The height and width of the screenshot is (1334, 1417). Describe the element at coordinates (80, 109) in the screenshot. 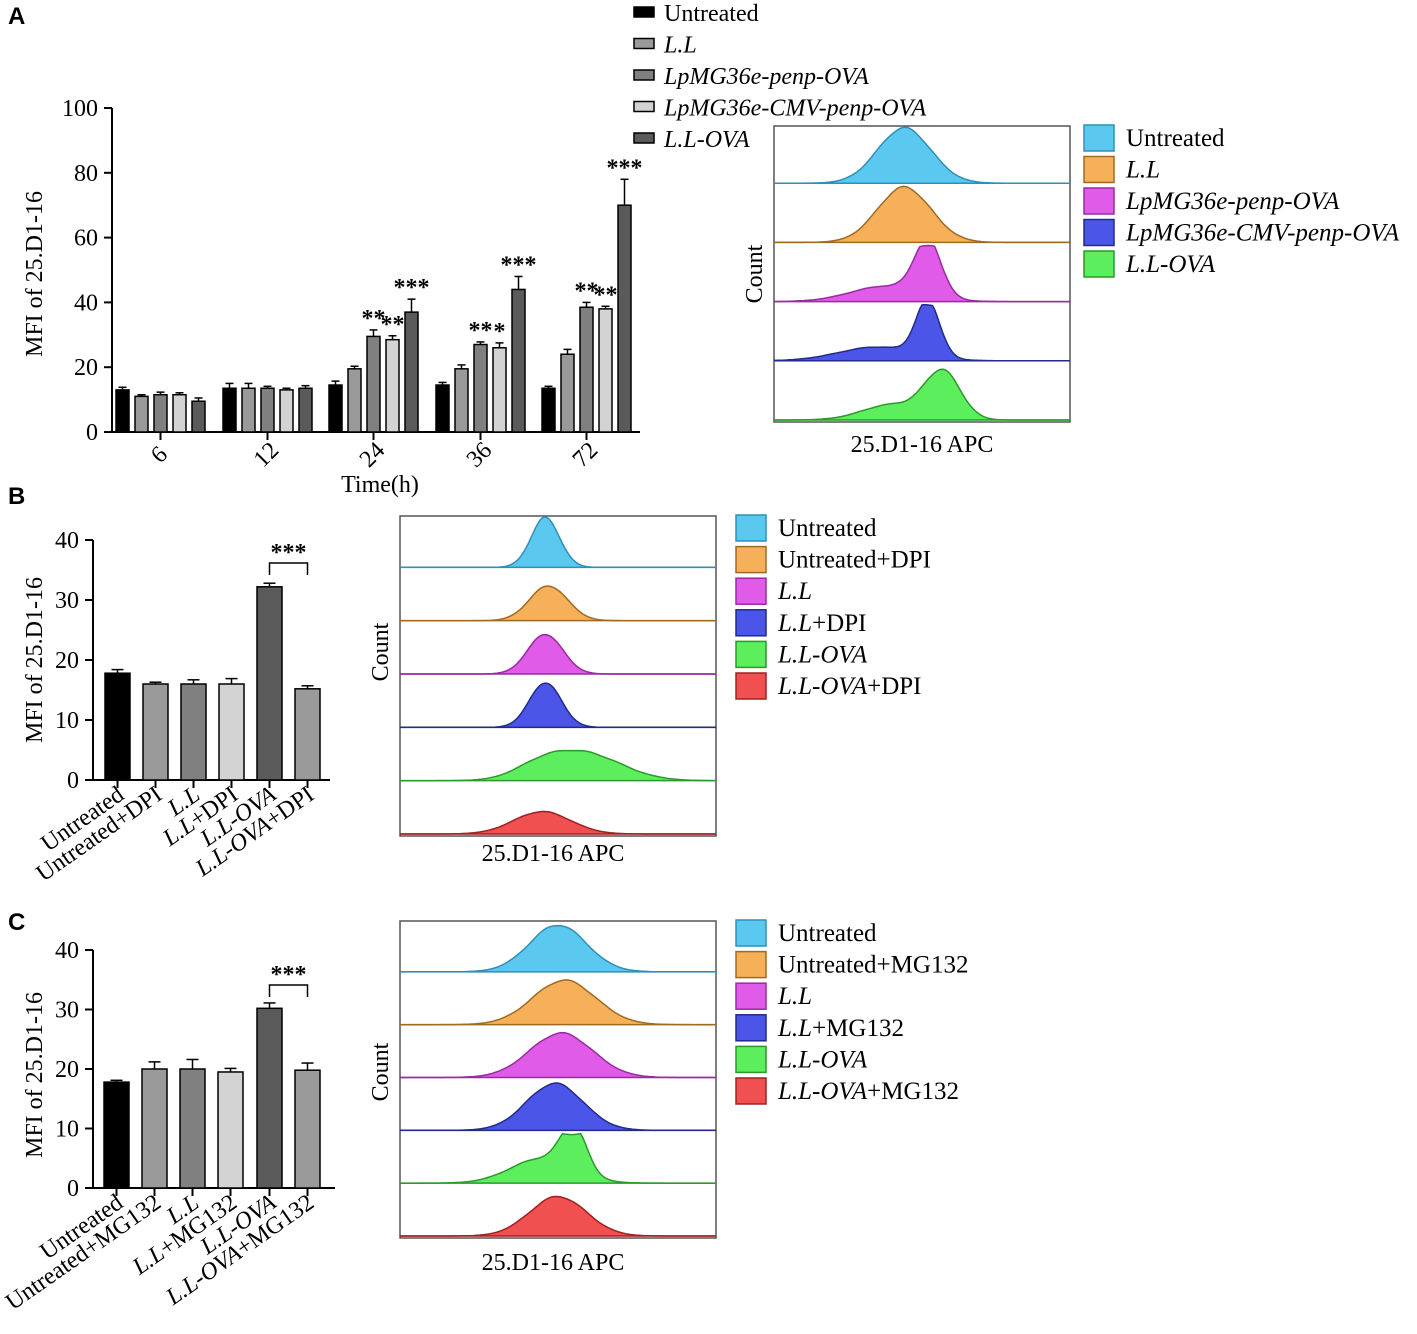

I see `panel-a-y-tick-label: 100` at that location.